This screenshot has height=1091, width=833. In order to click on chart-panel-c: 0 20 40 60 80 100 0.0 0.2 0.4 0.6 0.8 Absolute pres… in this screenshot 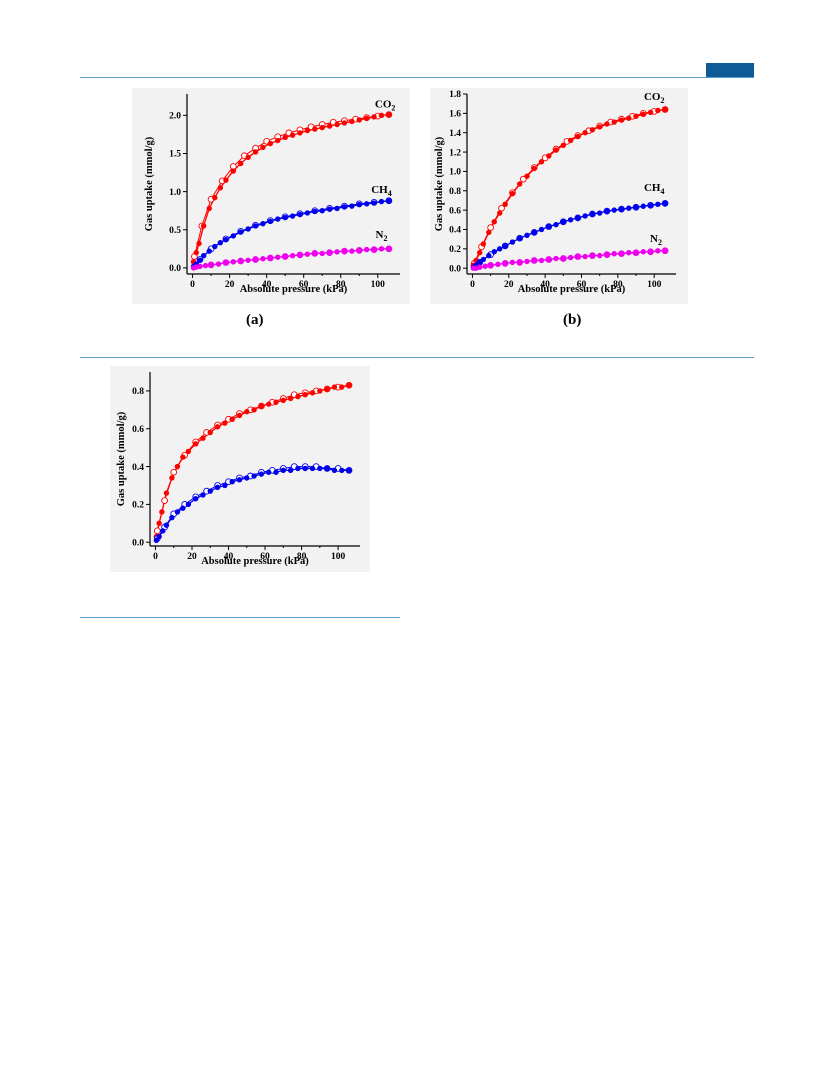, I will do `click(240, 469)`.